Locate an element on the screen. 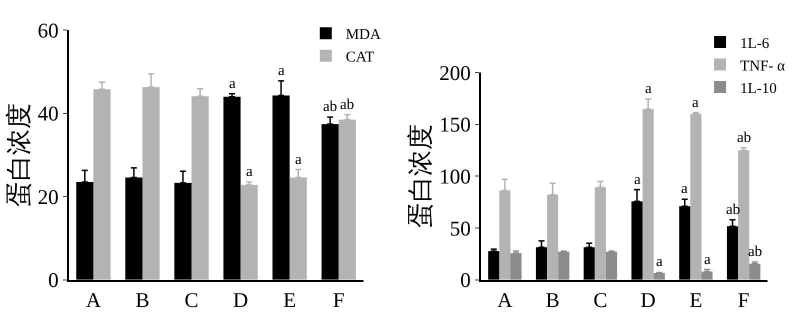 This screenshot has width=800, height=326. y-tick-label: 100 is located at coordinates (455, 176).